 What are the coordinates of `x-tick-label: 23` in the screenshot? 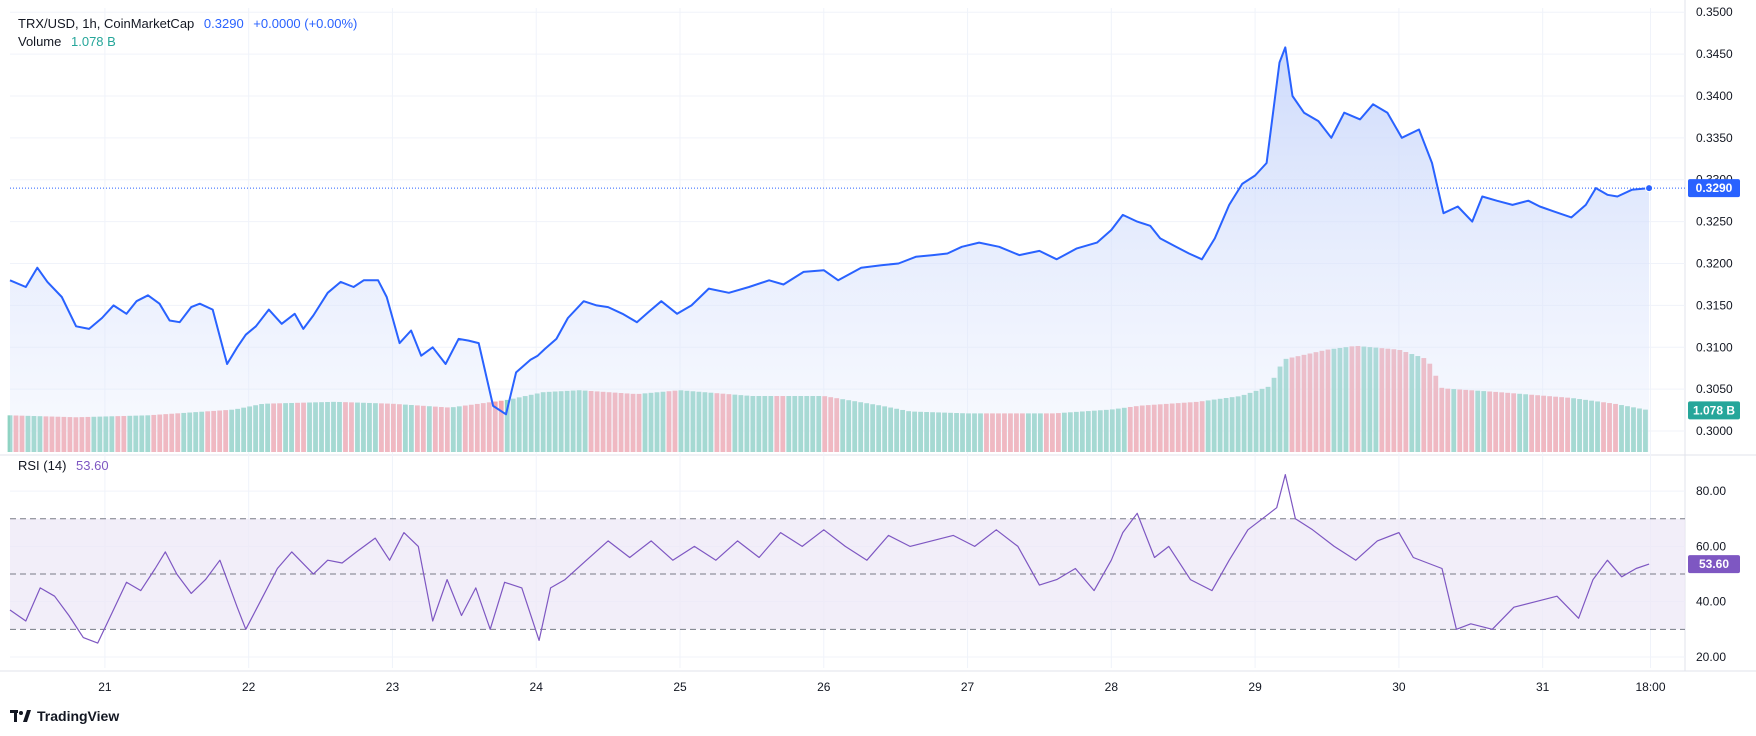 It's located at (393, 687).